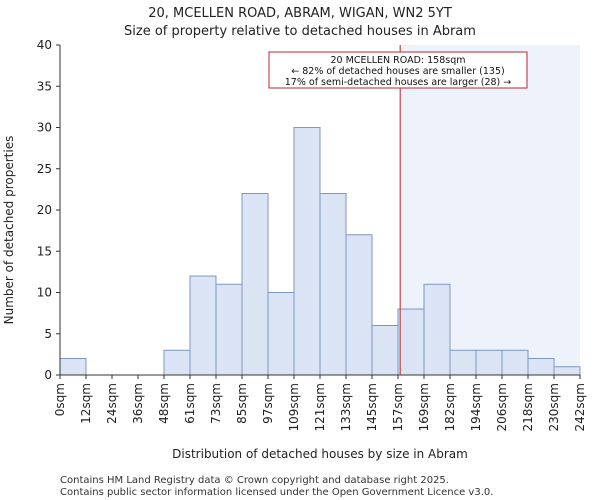 Image resolution: width=600 pixels, height=500 pixels. I want to click on x-tick-label: 85sqm, so click(242, 403).